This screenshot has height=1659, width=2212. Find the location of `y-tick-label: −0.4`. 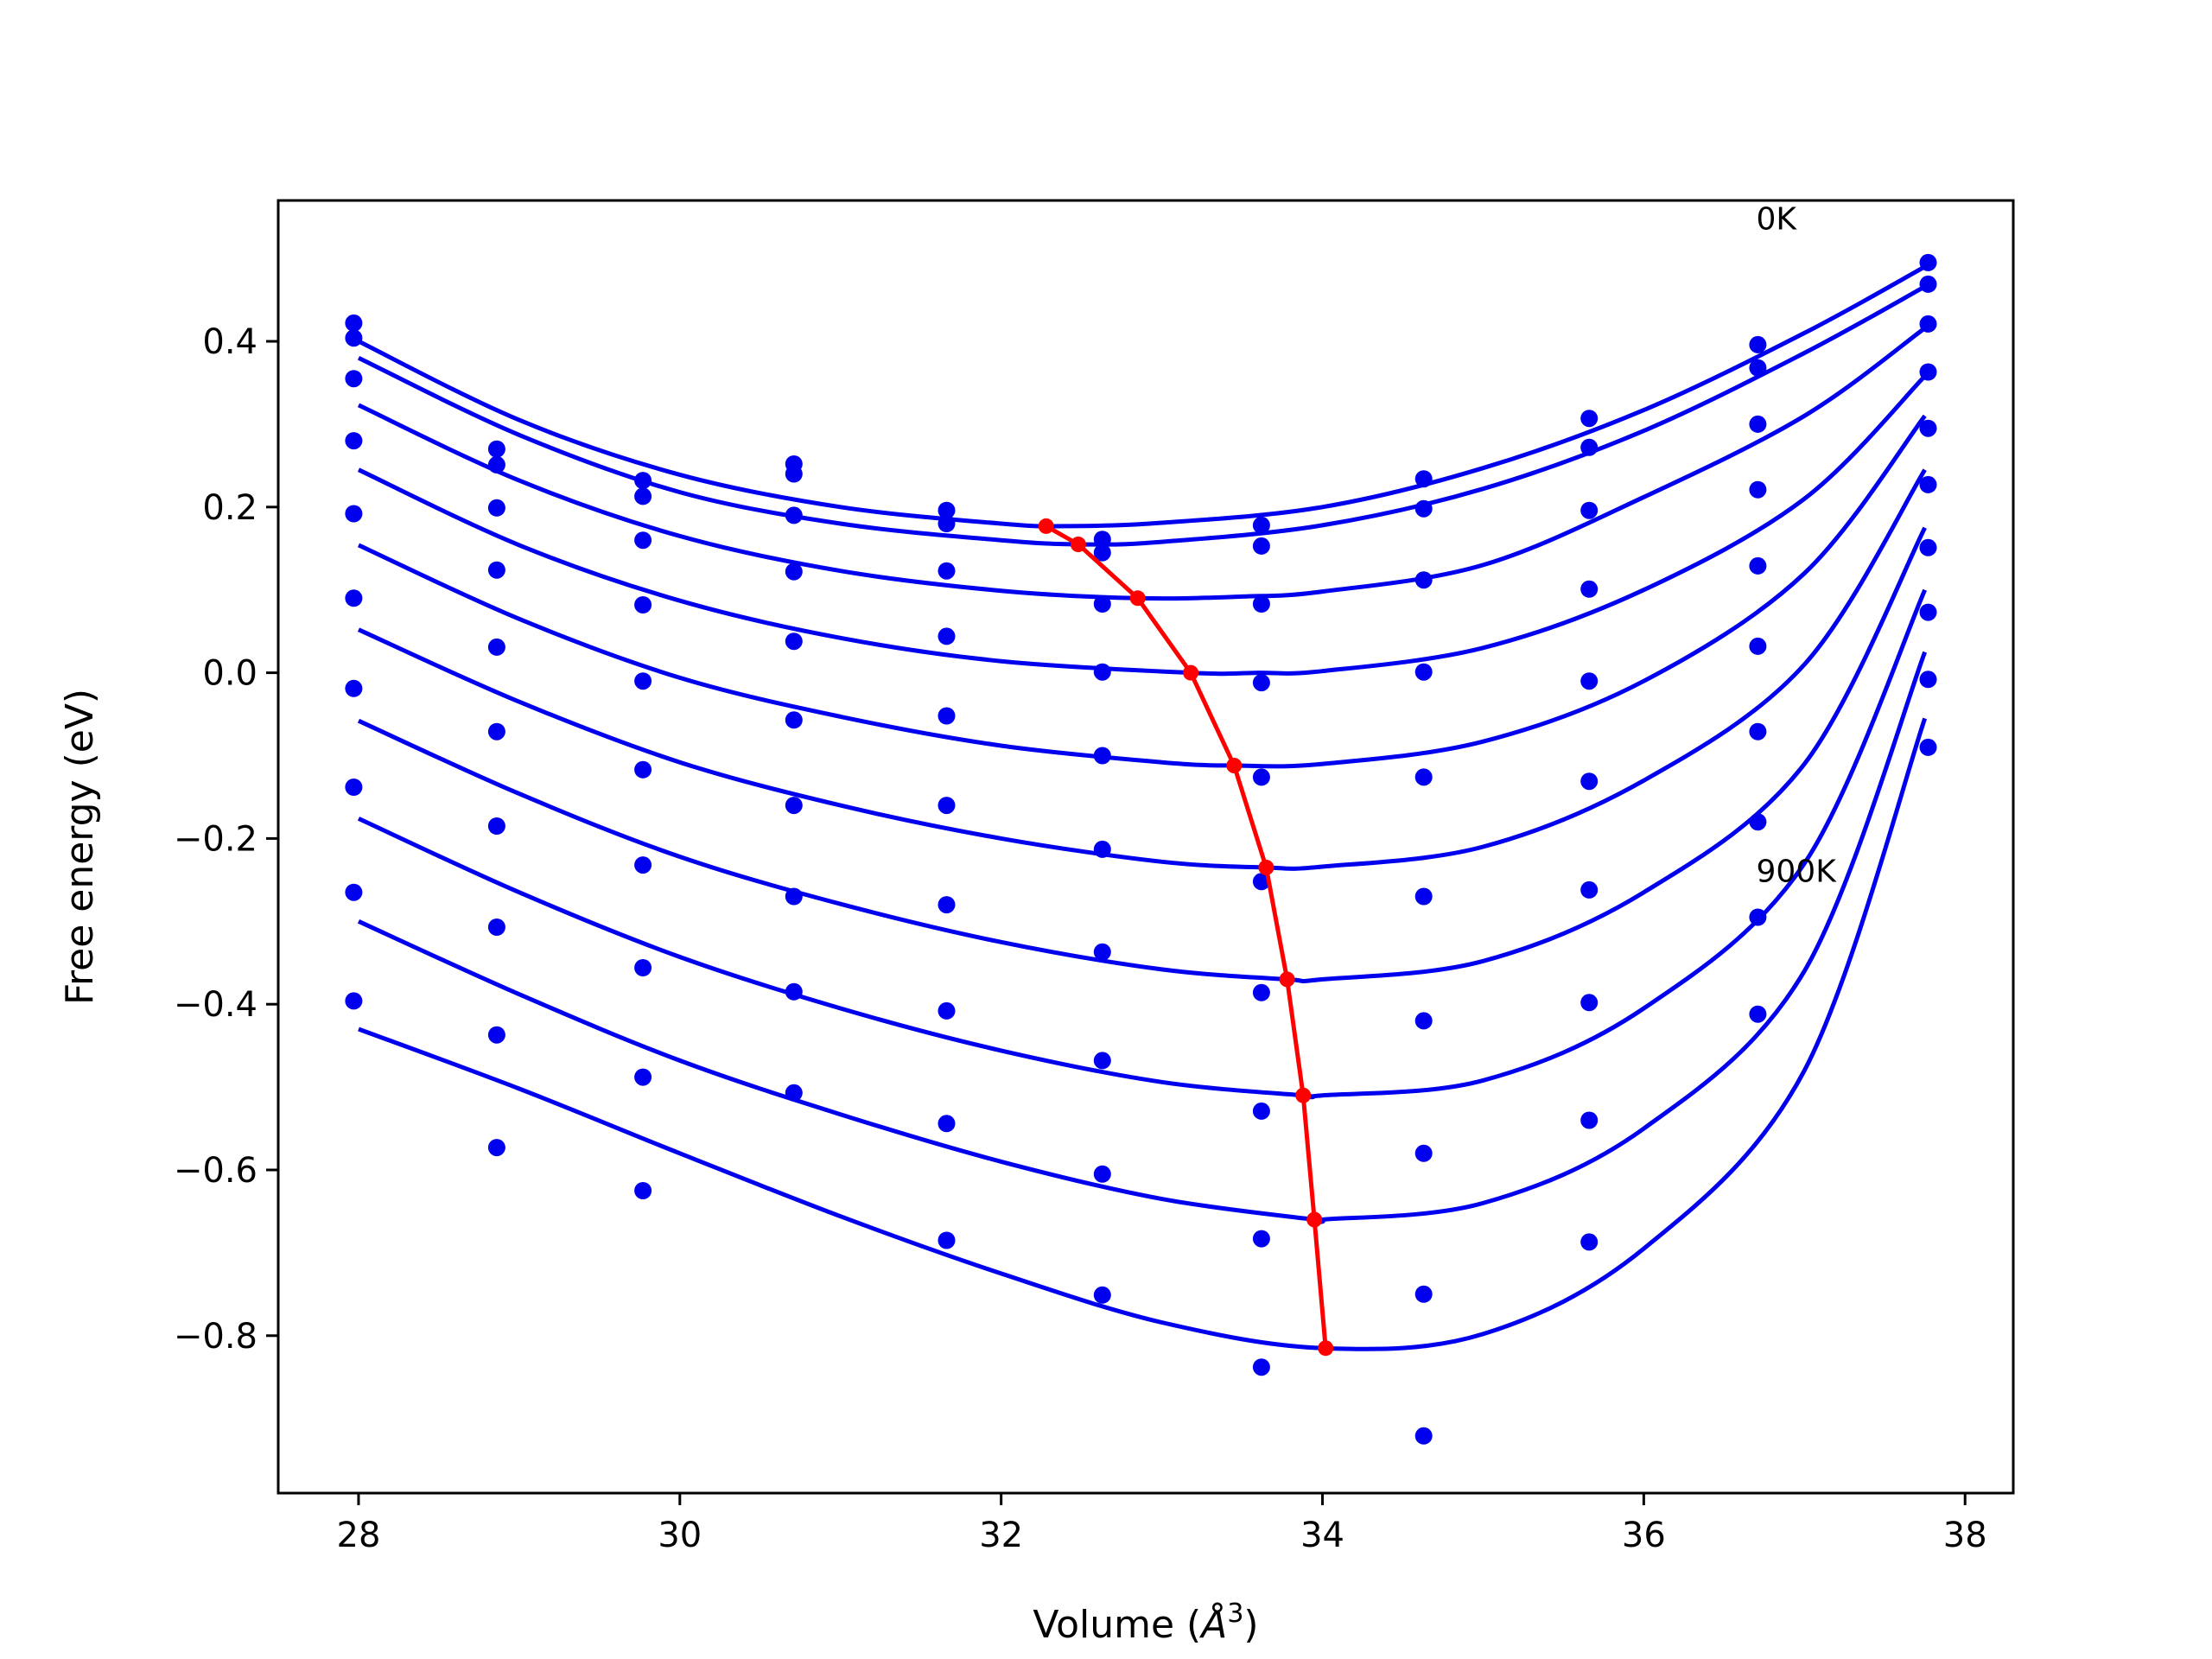

y-tick-label: −0.4 is located at coordinates (215, 1005).